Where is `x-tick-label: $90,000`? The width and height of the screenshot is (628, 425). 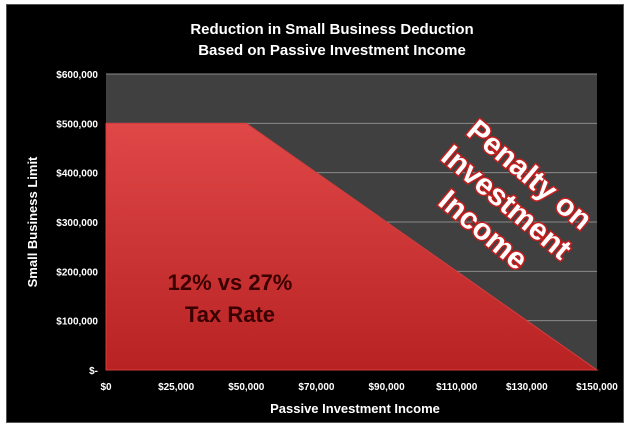
x-tick-label: $90,000 is located at coordinates (386, 387).